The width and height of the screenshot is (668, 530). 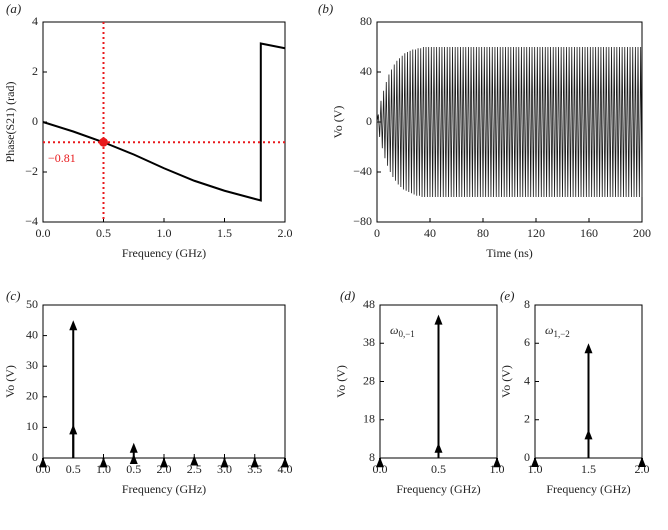 What do you see at coordinates (527, 342) in the screenshot?
I see `y-tick-label: 6` at bounding box center [527, 342].